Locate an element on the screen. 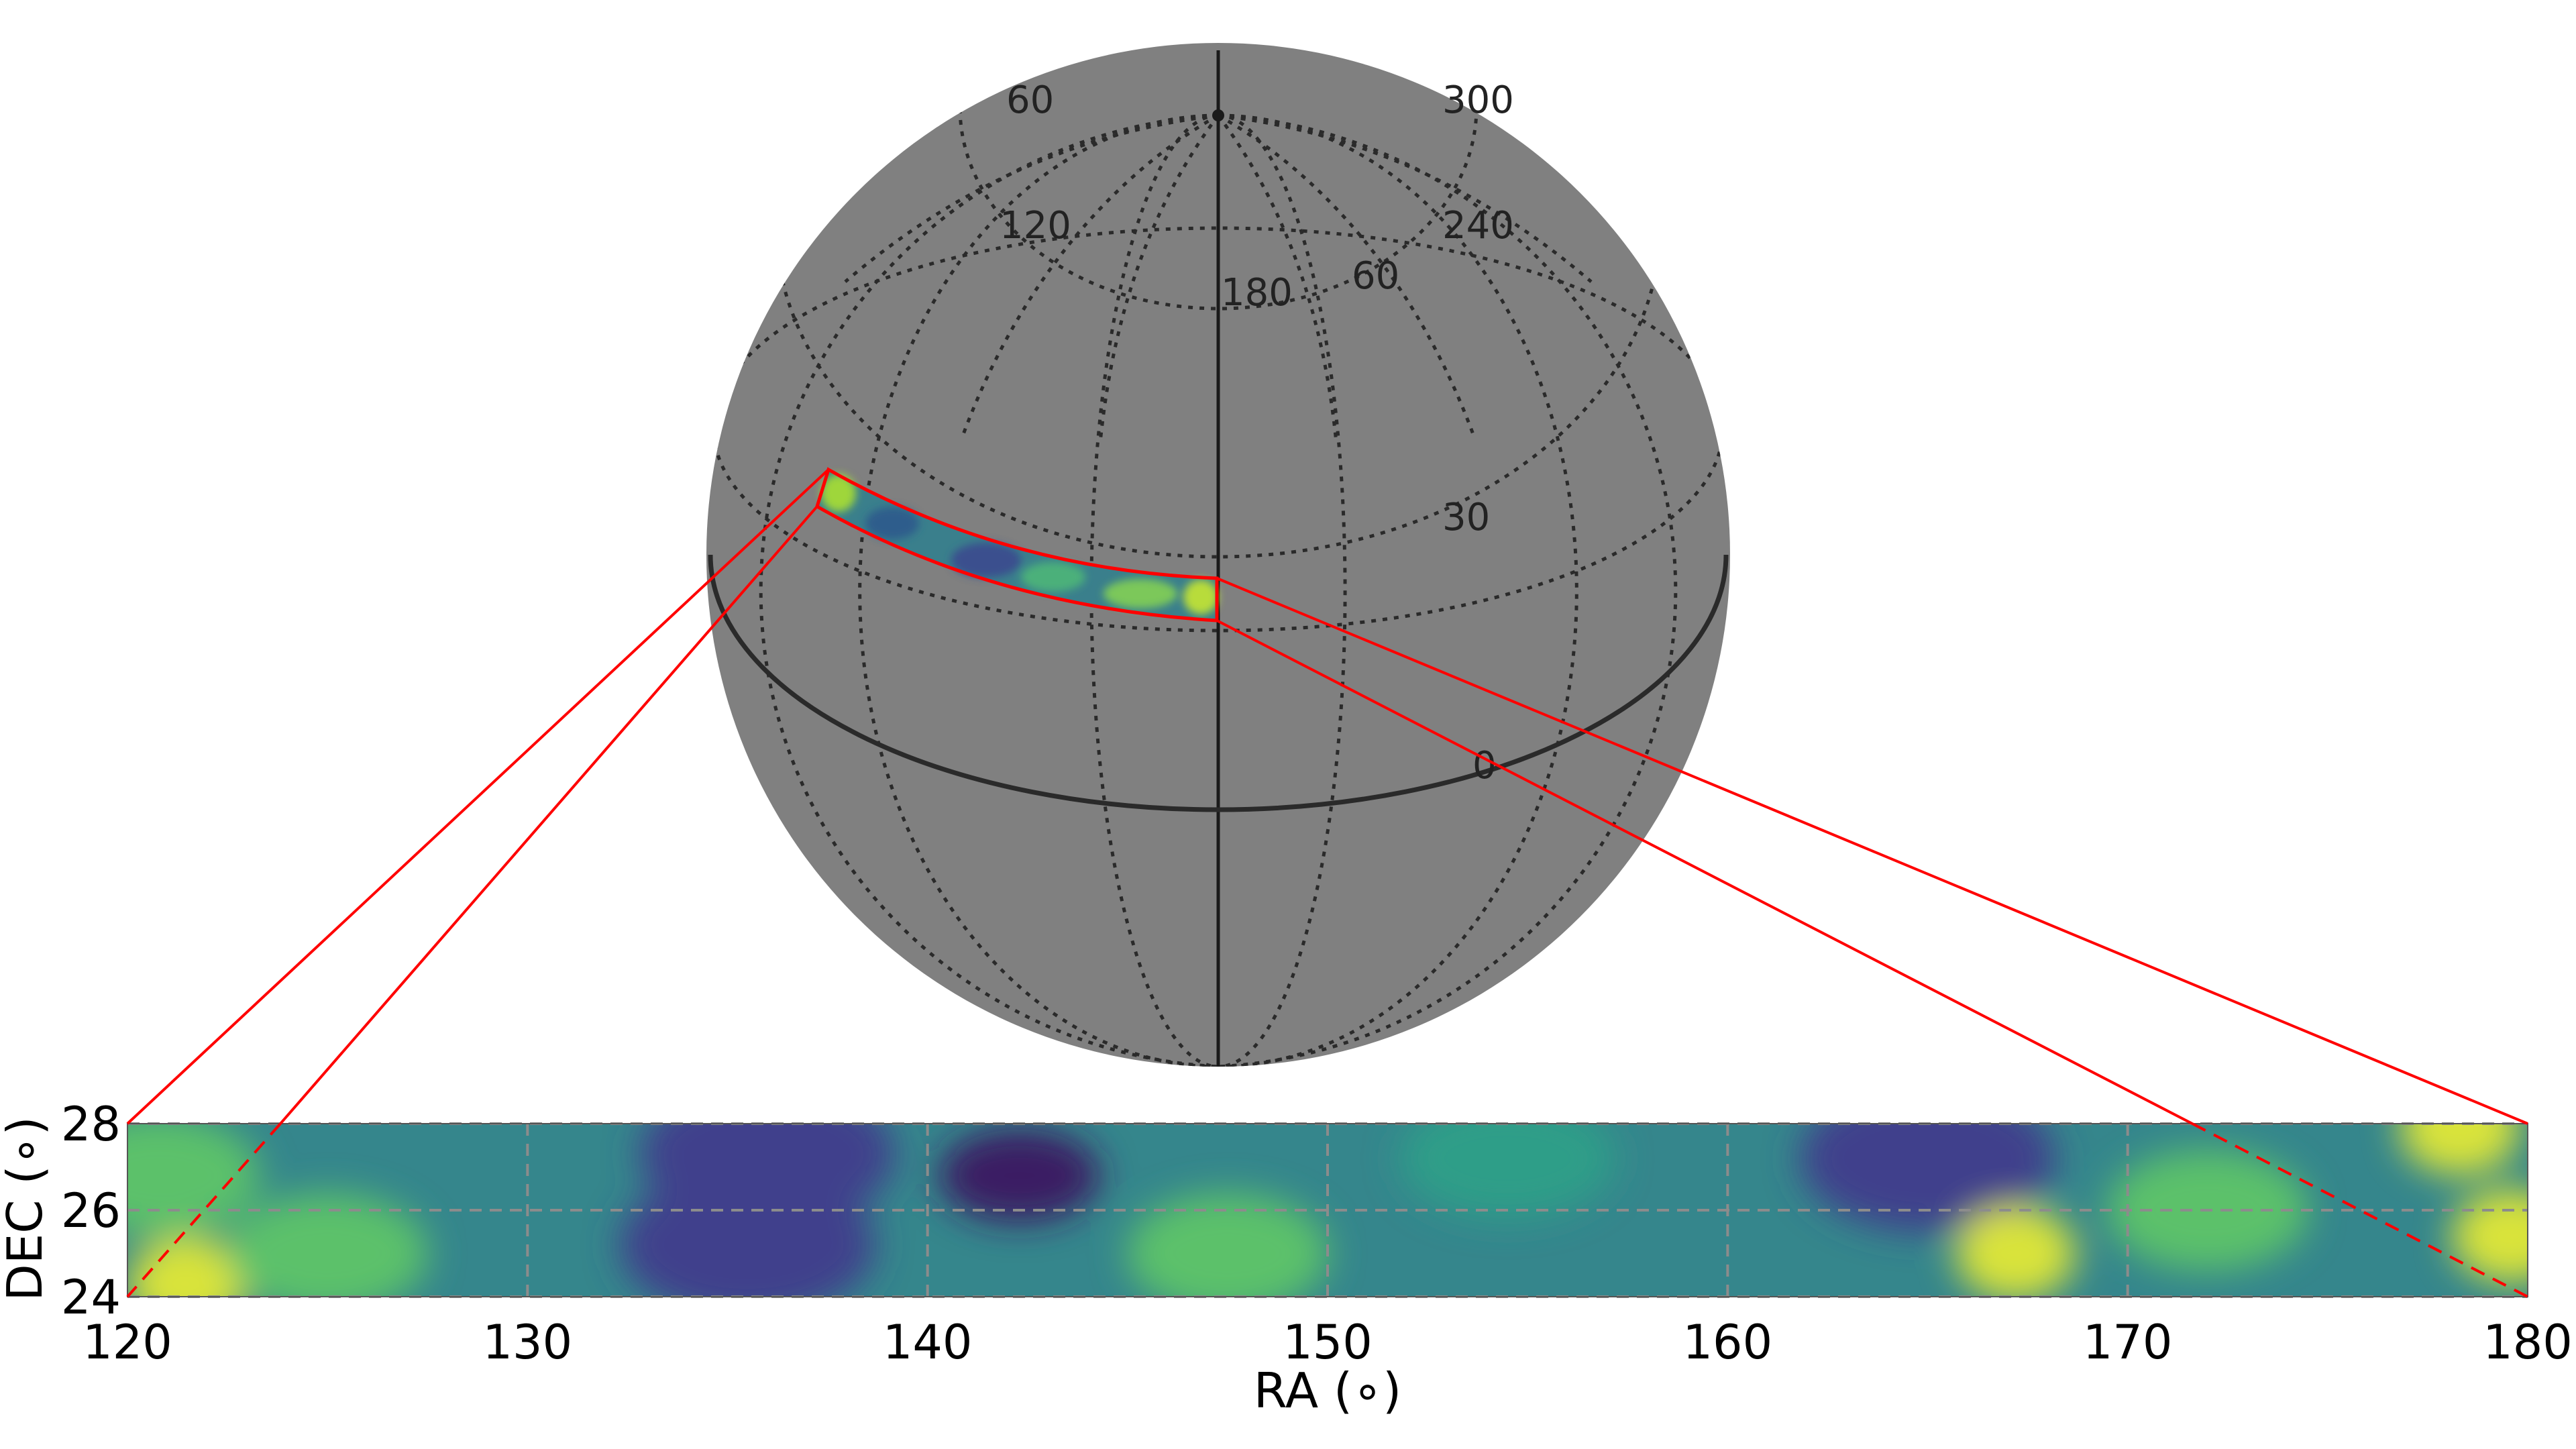  x-tick-label-180: 180 is located at coordinates (2528, 1342).